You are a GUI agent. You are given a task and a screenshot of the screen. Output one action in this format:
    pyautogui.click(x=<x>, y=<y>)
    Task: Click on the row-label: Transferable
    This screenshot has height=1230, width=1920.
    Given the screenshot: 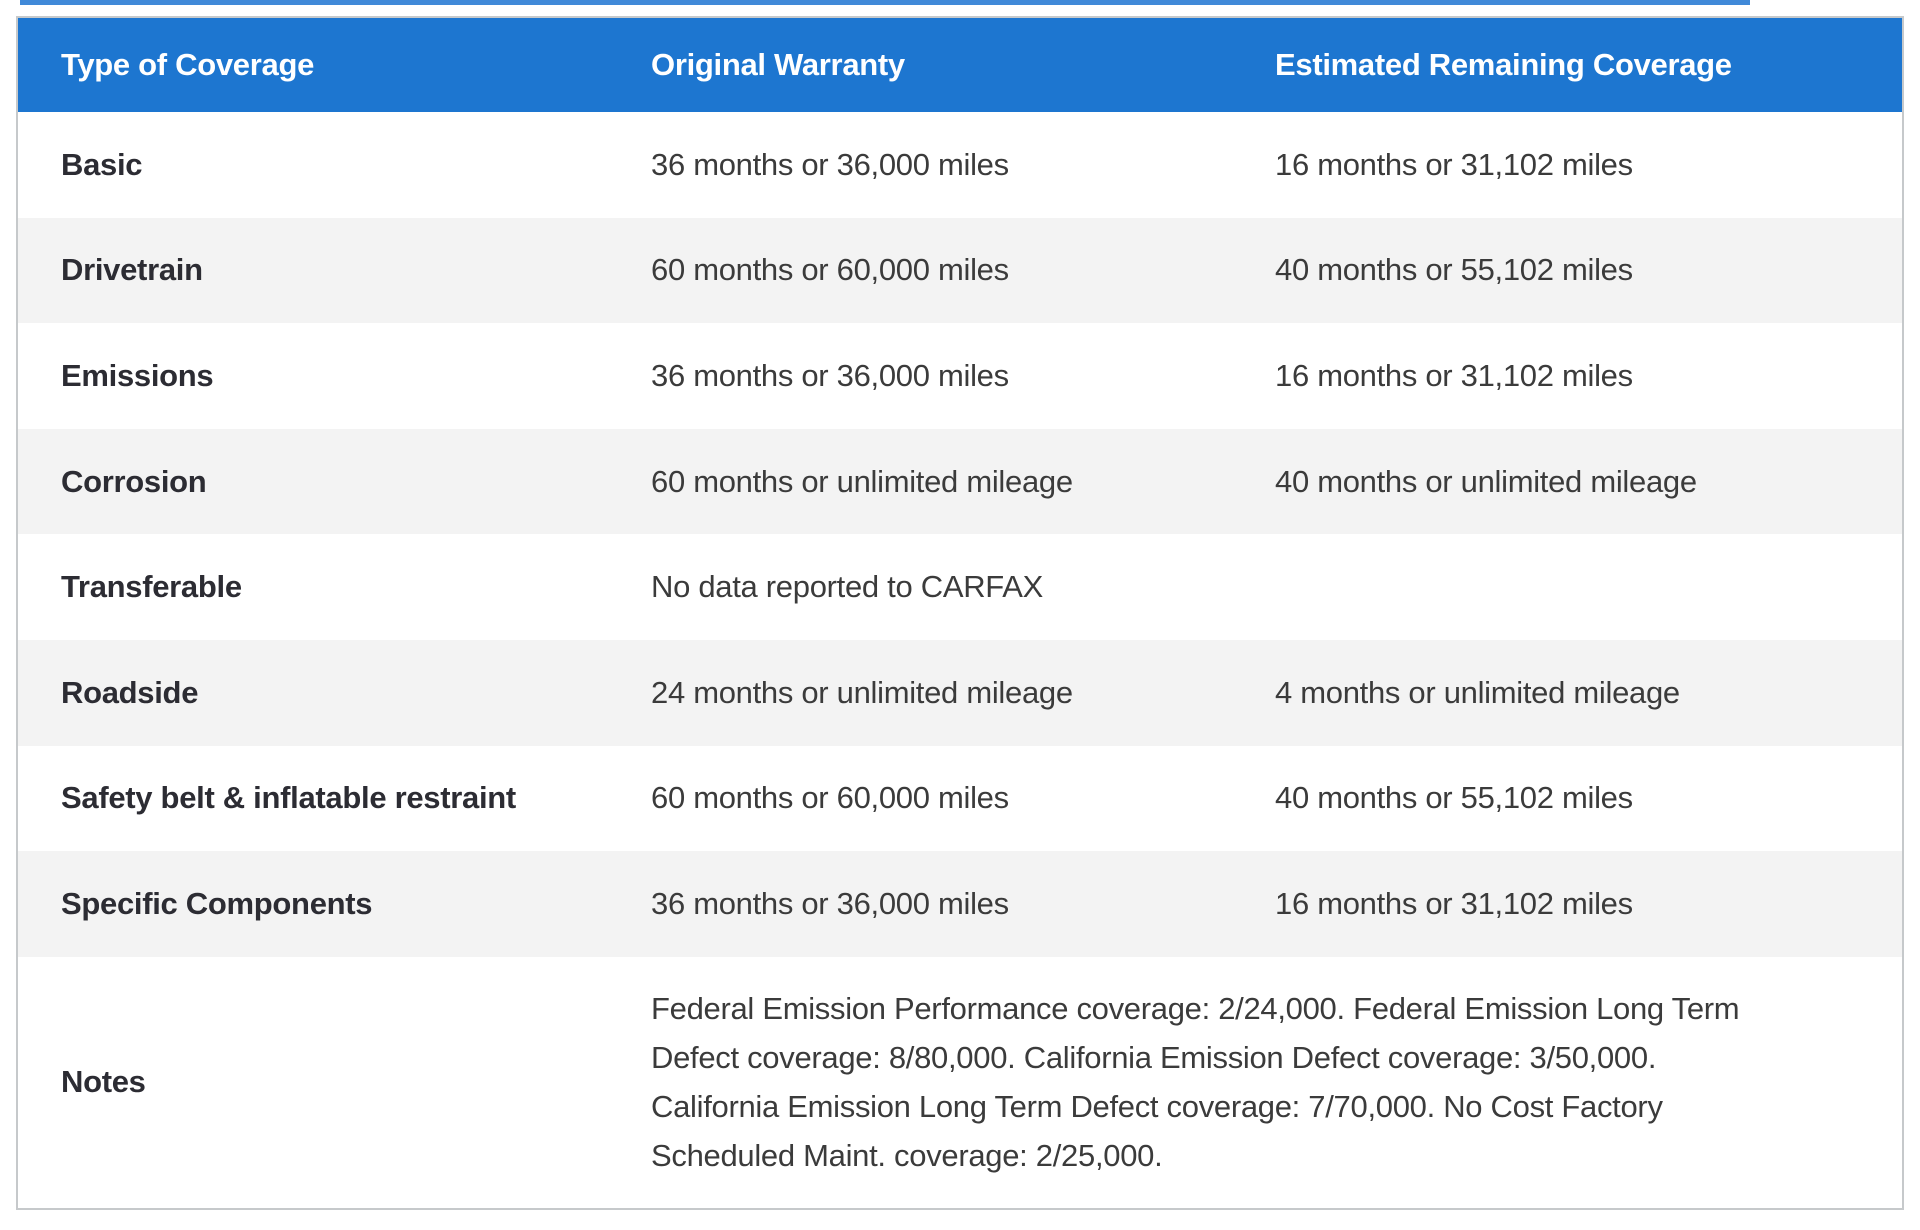 What is the action you would take?
    pyautogui.click(x=151, y=587)
    